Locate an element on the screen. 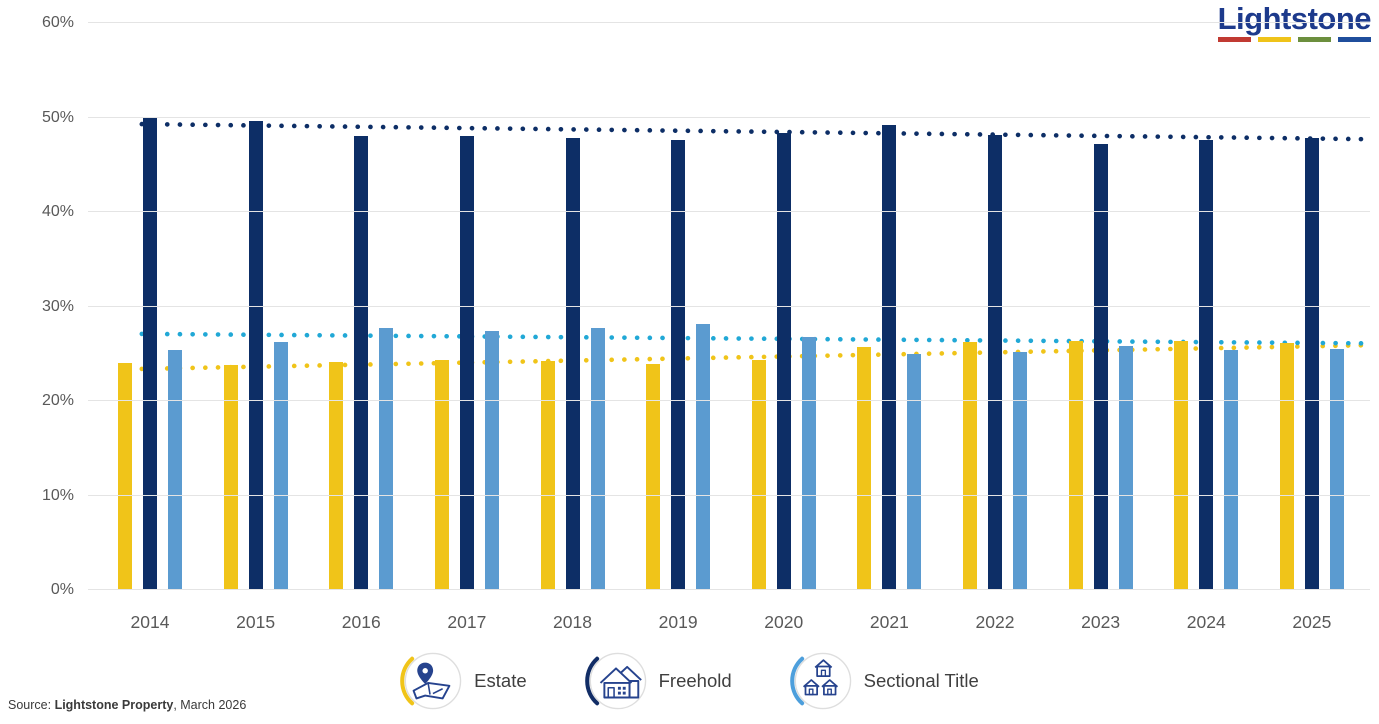 The width and height of the screenshot is (1379, 724). source-prefix: Source: is located at coordinates (31, 705).